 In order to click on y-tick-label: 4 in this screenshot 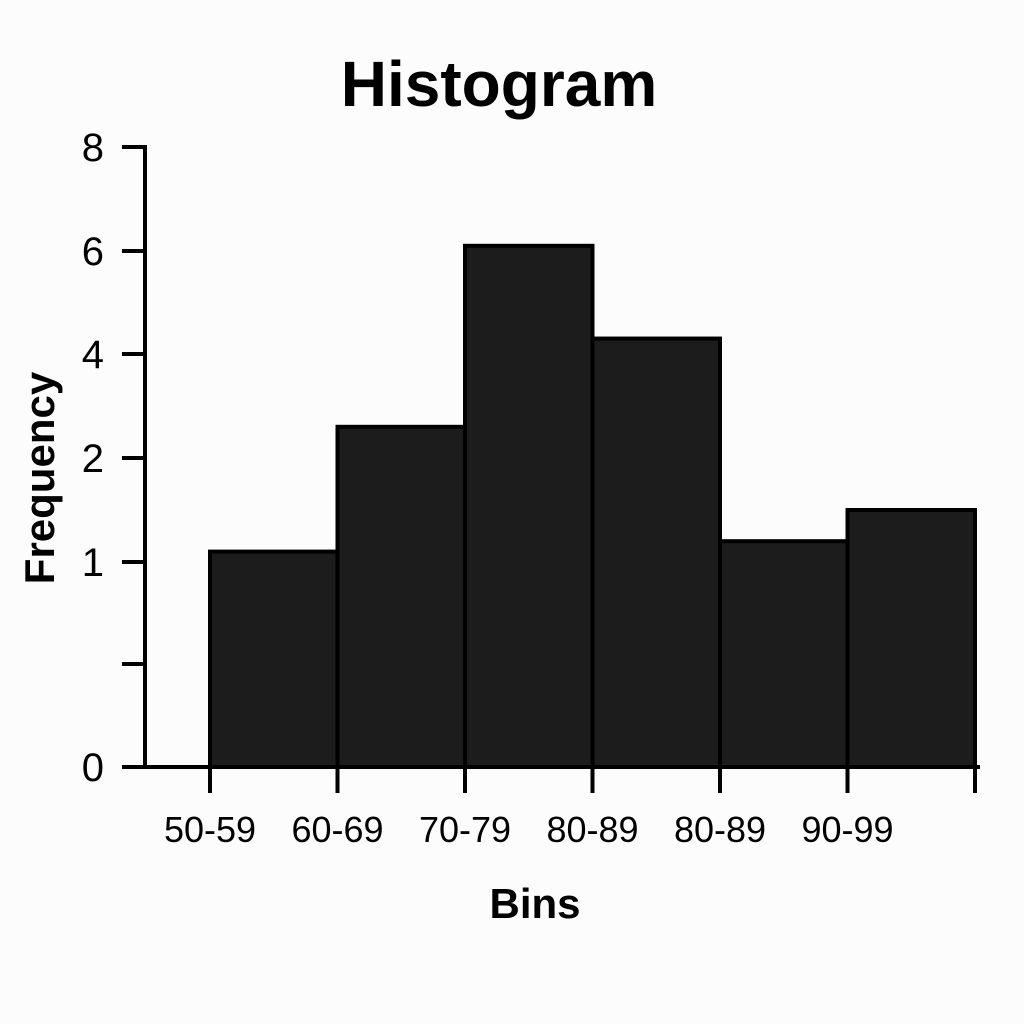, I will do `click(93, 355)`.